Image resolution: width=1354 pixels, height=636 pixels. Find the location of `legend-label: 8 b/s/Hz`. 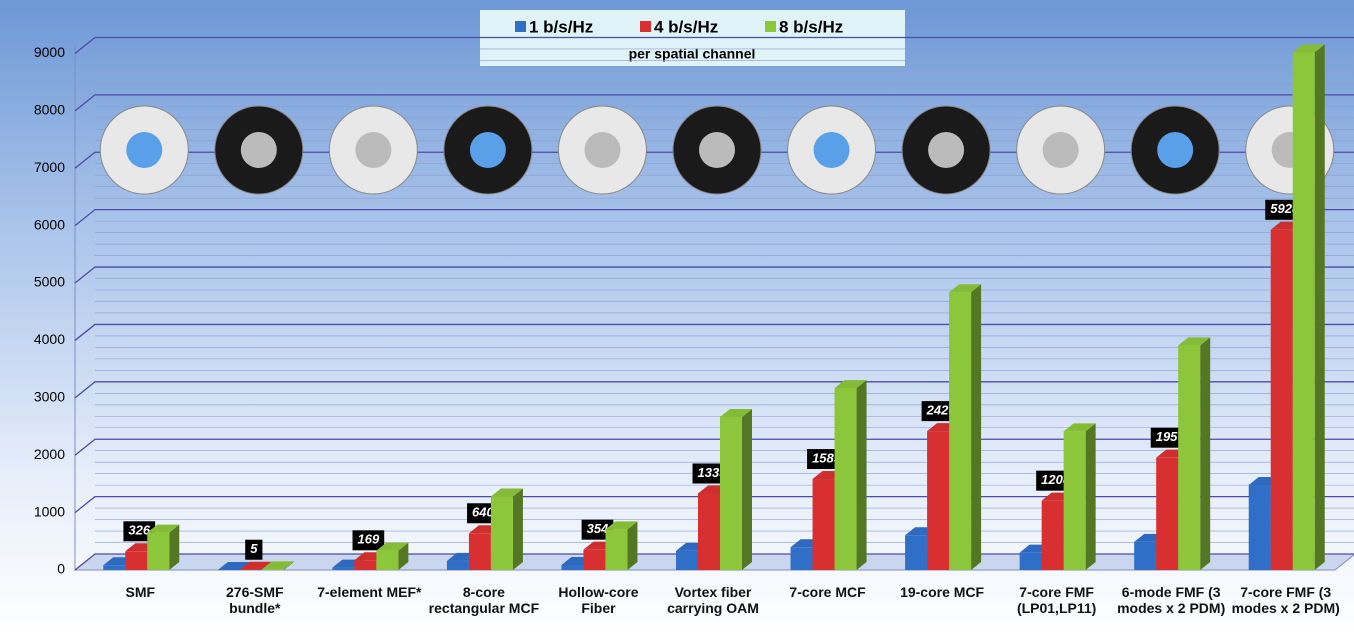

legend-label: 8 b/s/Hz is located at coordinates (811, 26).